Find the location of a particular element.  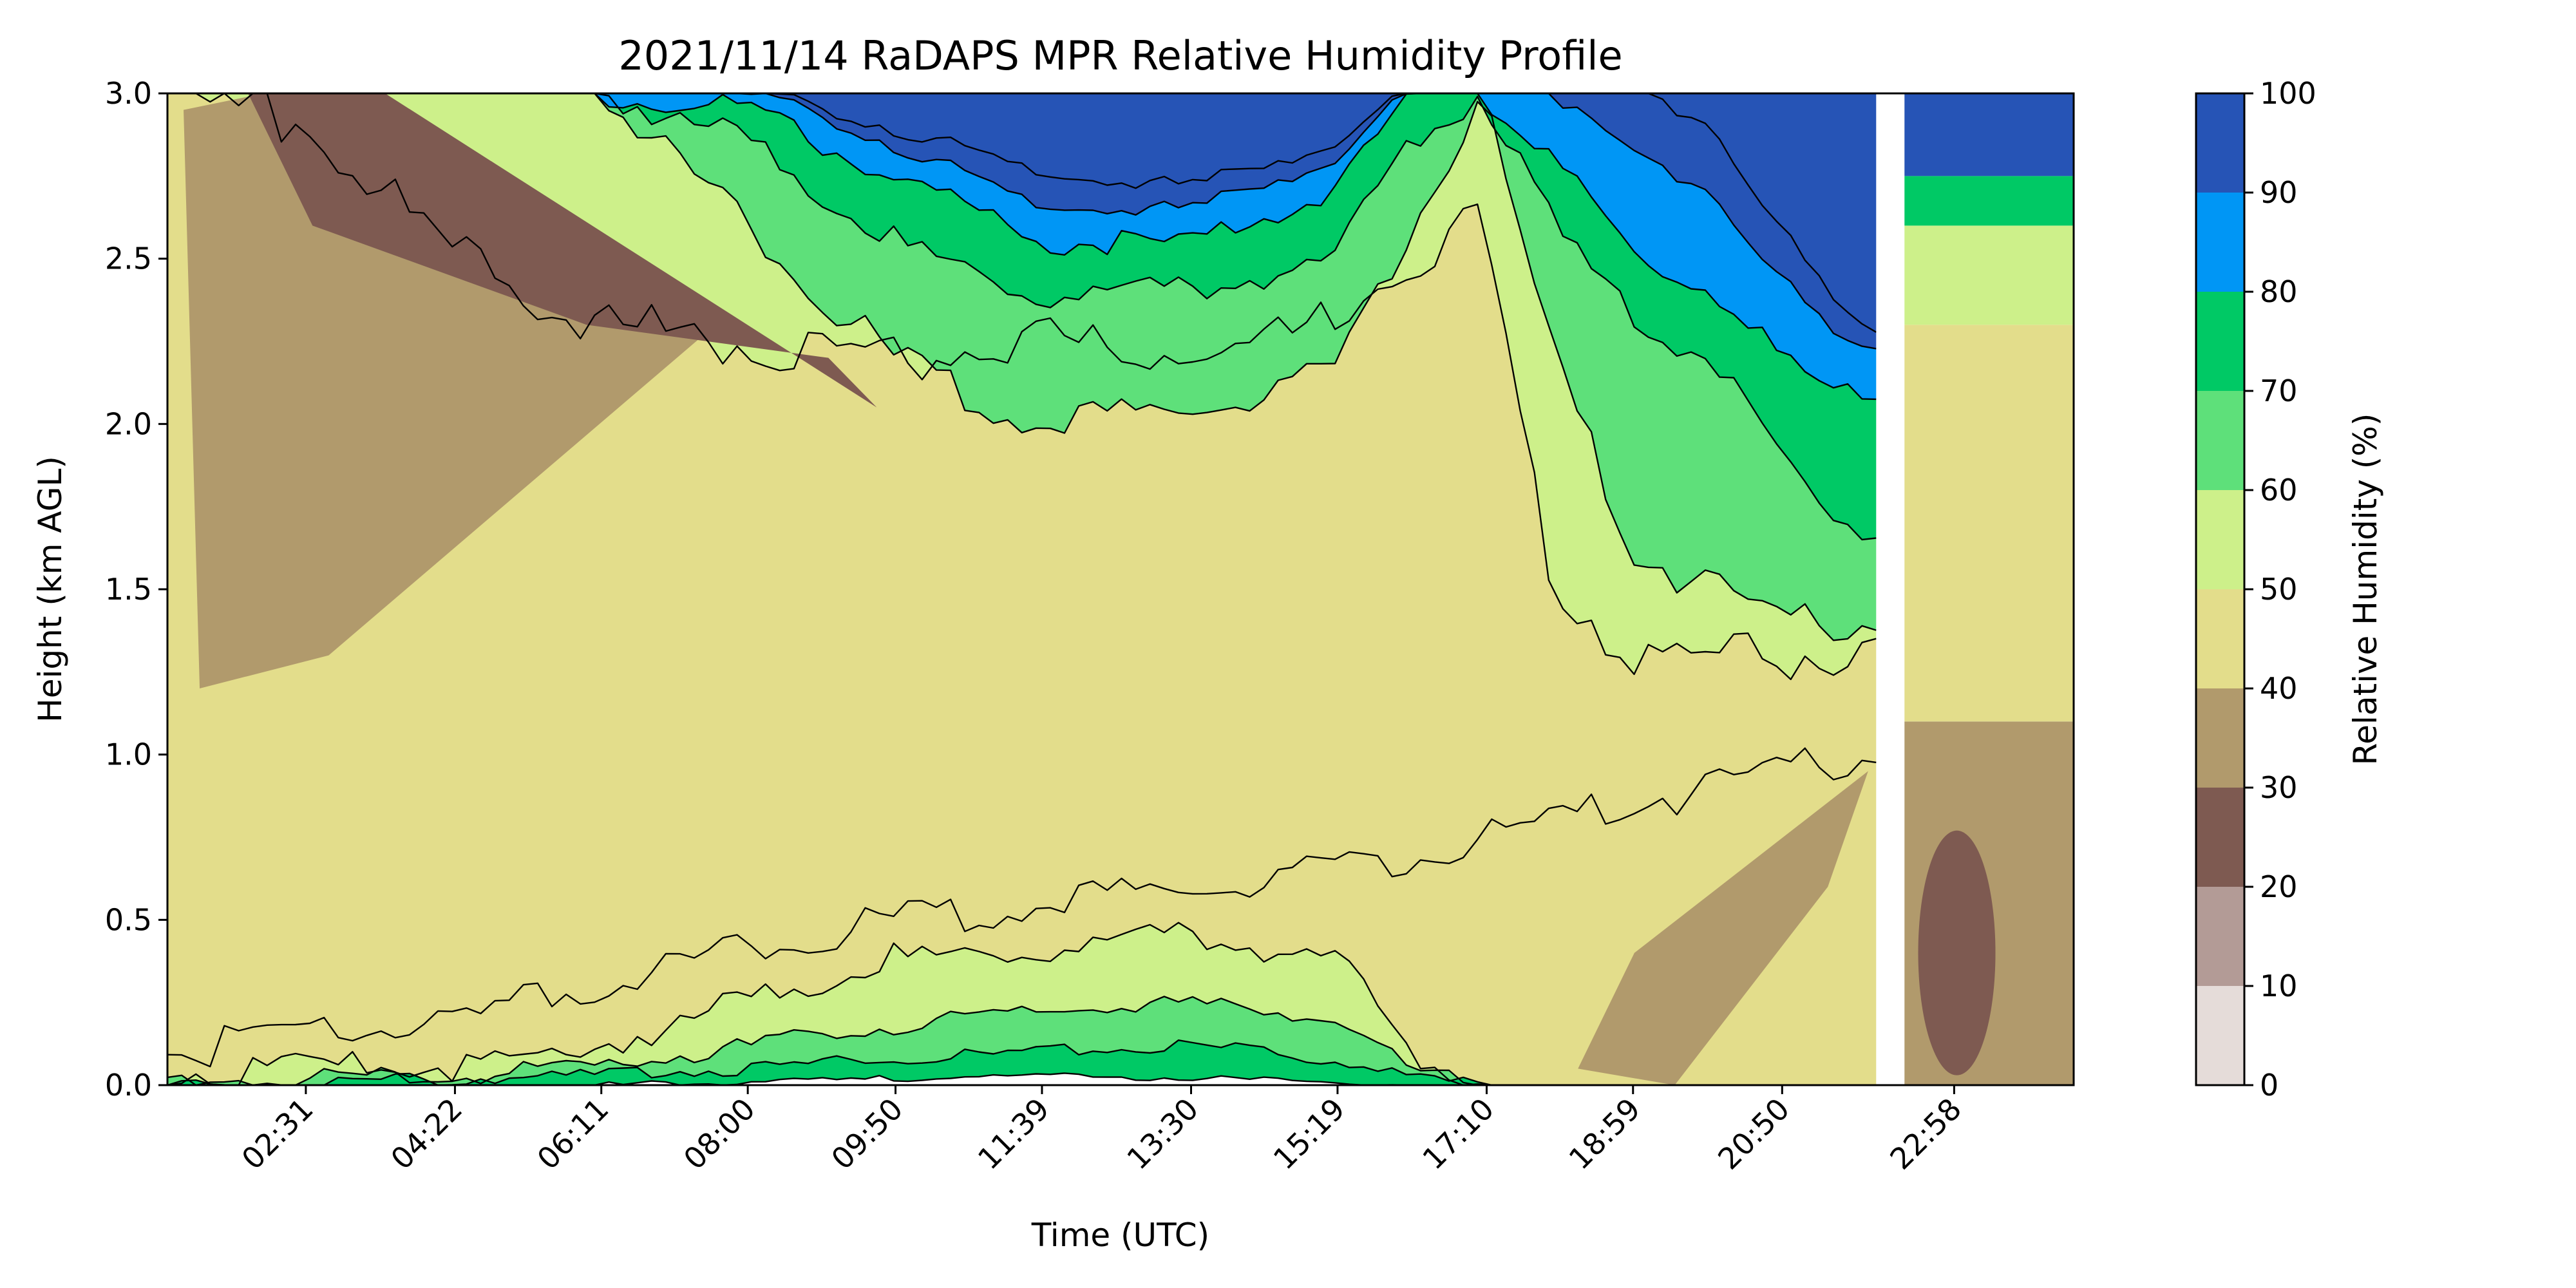

colorbar-tick-label: 40 is located at coordinates (2279, 688).